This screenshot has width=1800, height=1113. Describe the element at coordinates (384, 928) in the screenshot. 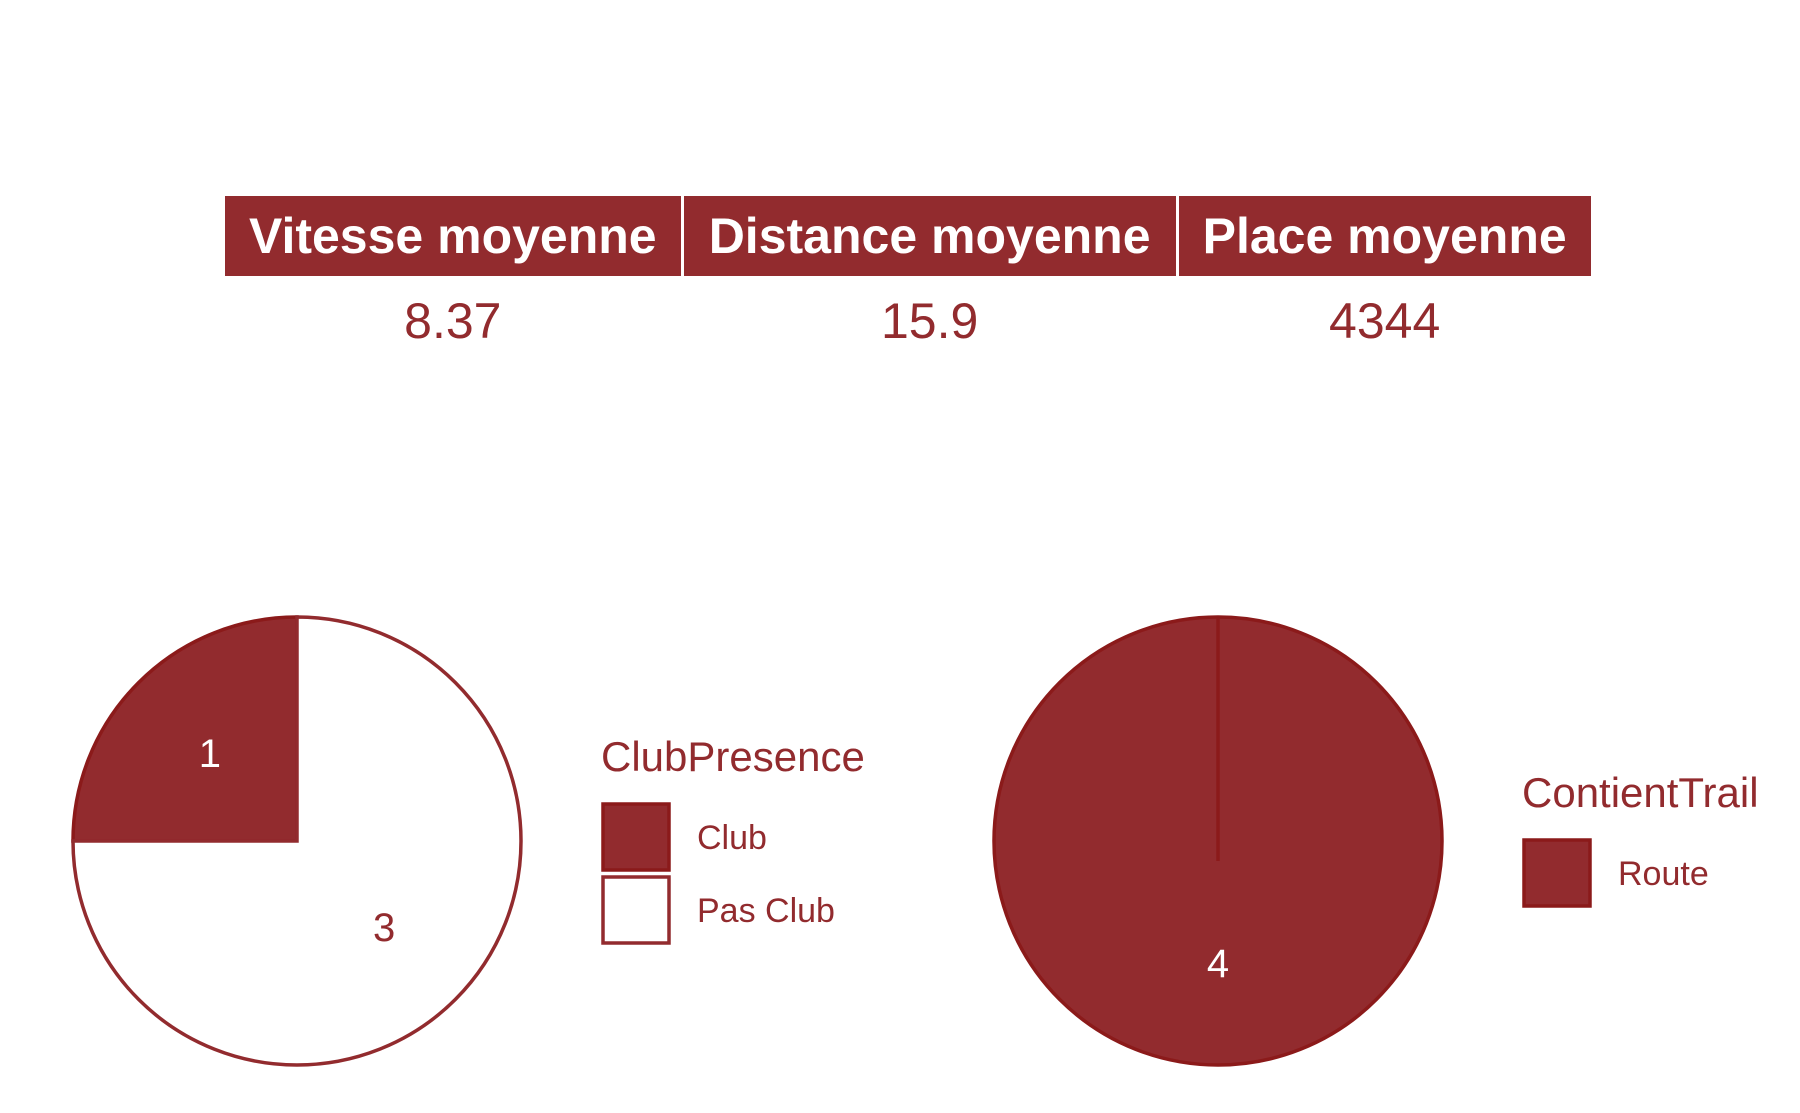

I see `pie-slice-label: 3` at that location.